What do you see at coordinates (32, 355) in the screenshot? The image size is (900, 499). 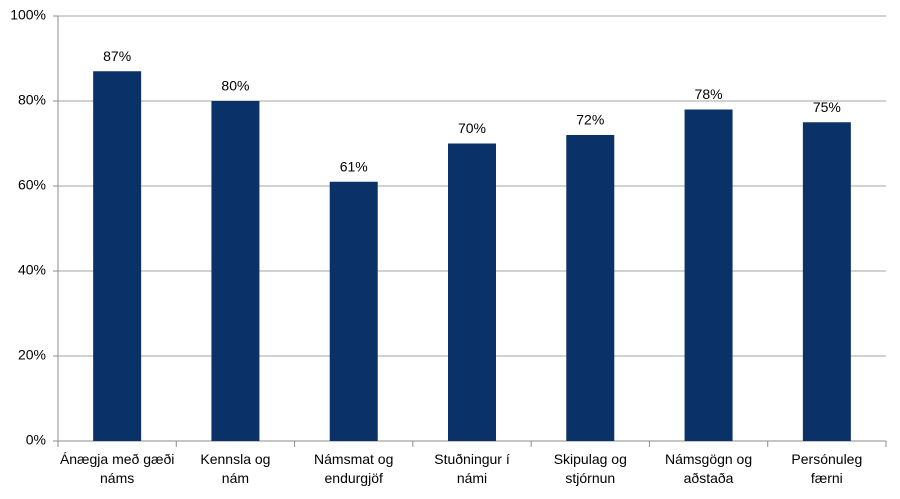 I see `y-tick-label: 20%` at bounding box center [32, 355].